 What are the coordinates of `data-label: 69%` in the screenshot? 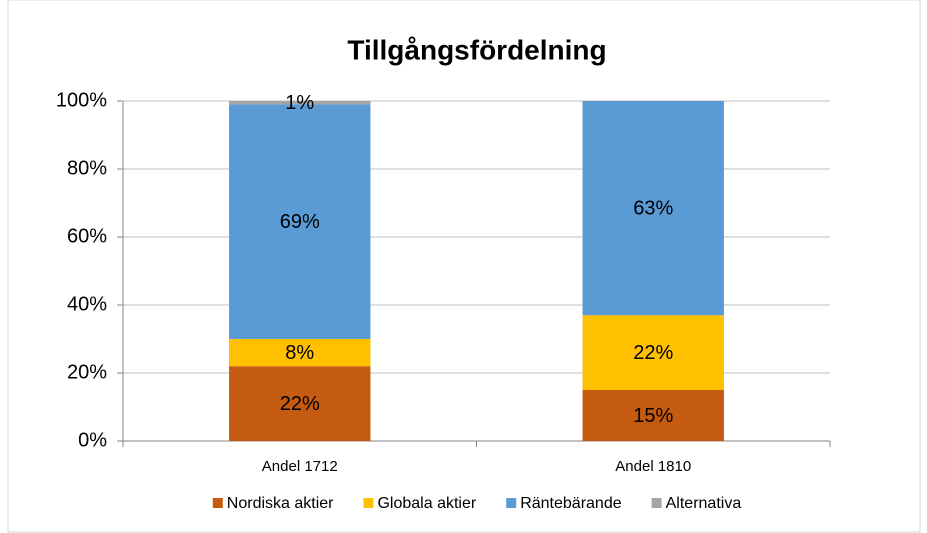 It's located at (300, 222).